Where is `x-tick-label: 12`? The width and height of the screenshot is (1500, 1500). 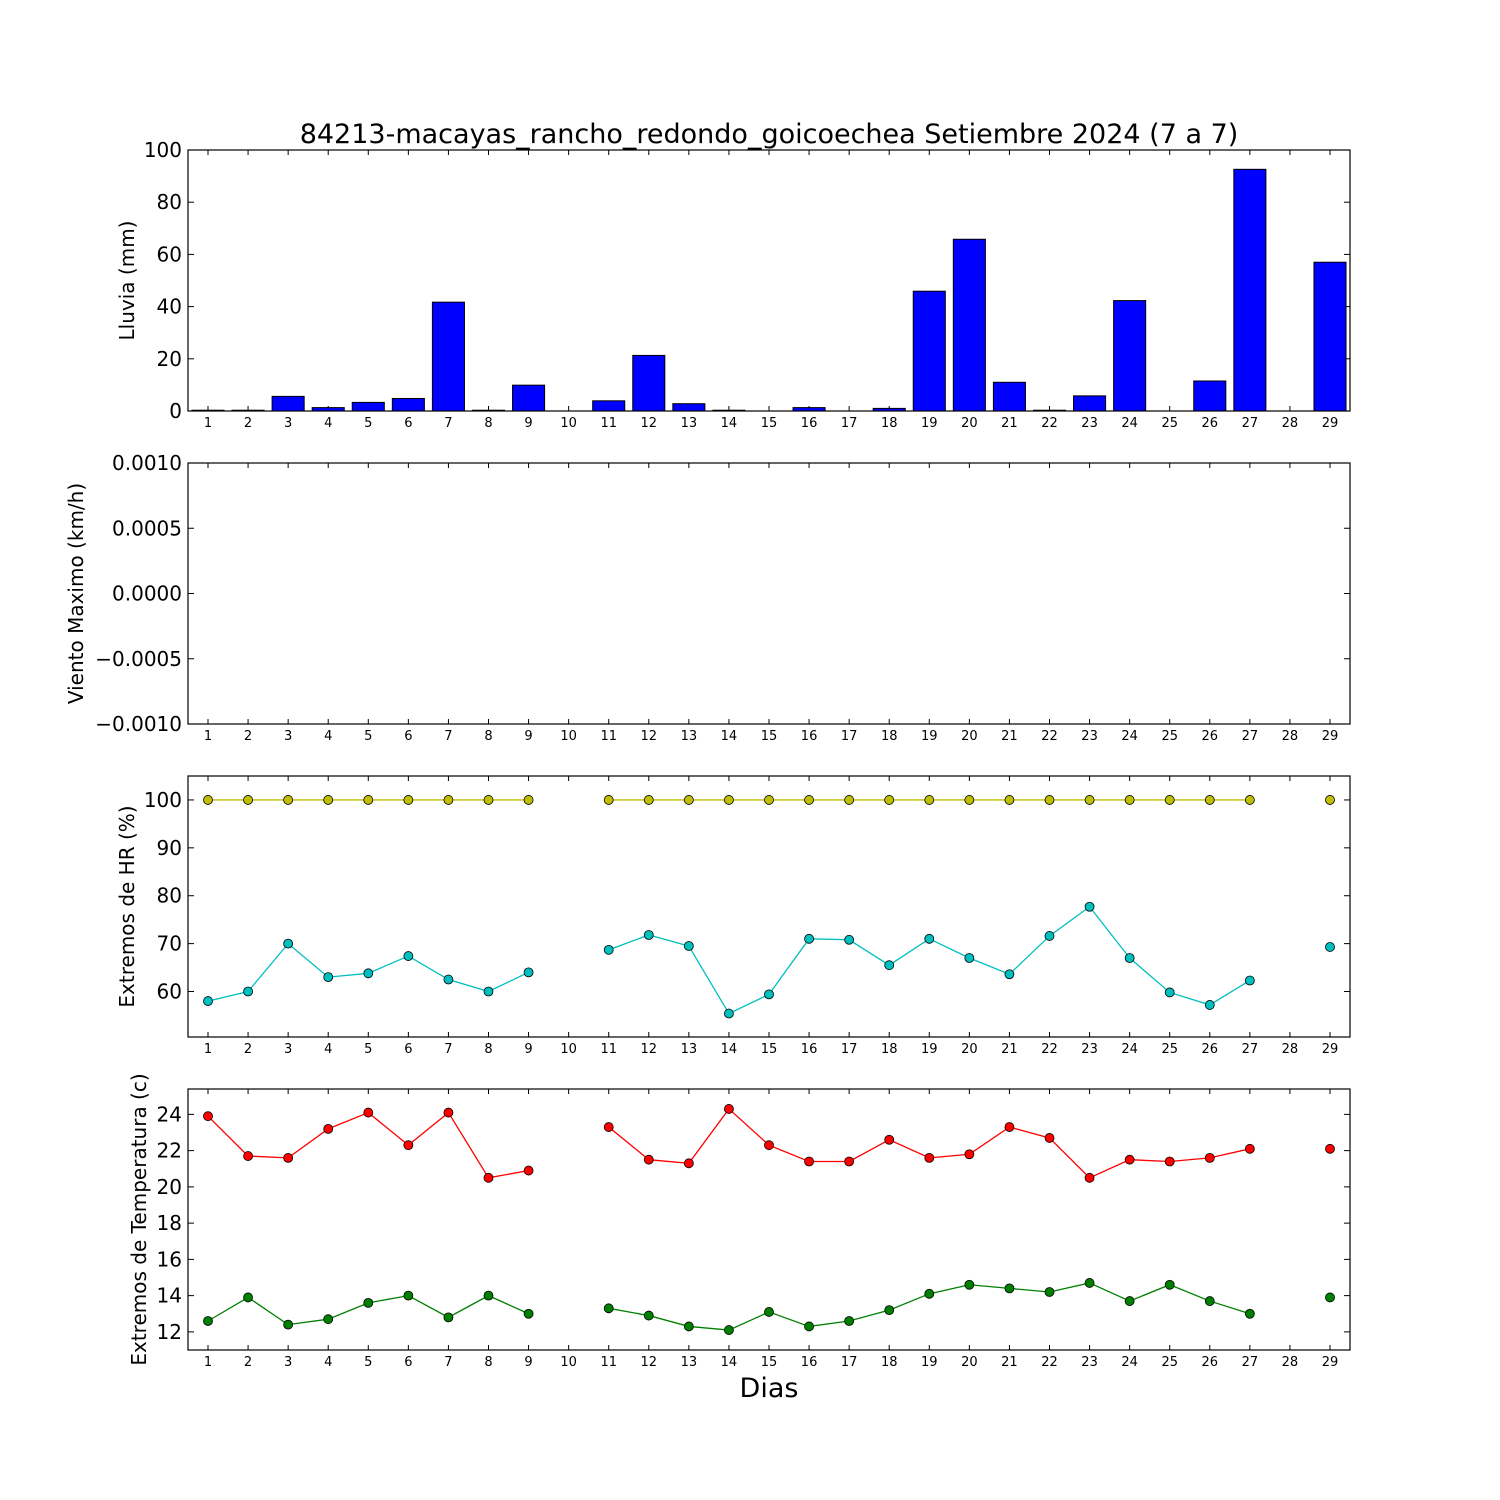
x-tick-label: 12 is located at coordinates (649, 423).